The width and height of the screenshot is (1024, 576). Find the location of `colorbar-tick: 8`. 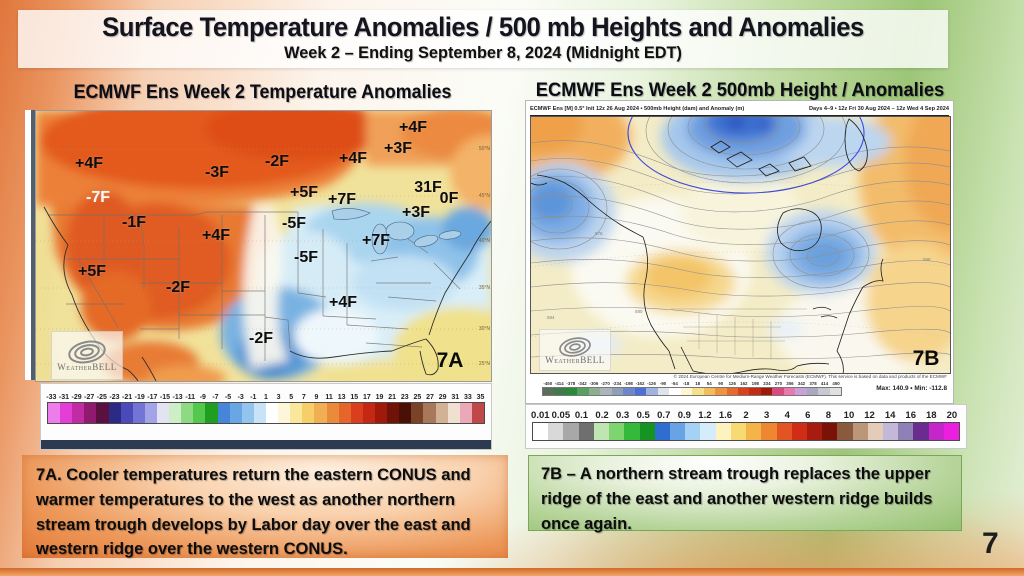

colorbar-tick: 8 is located at coordinates (828, 415).